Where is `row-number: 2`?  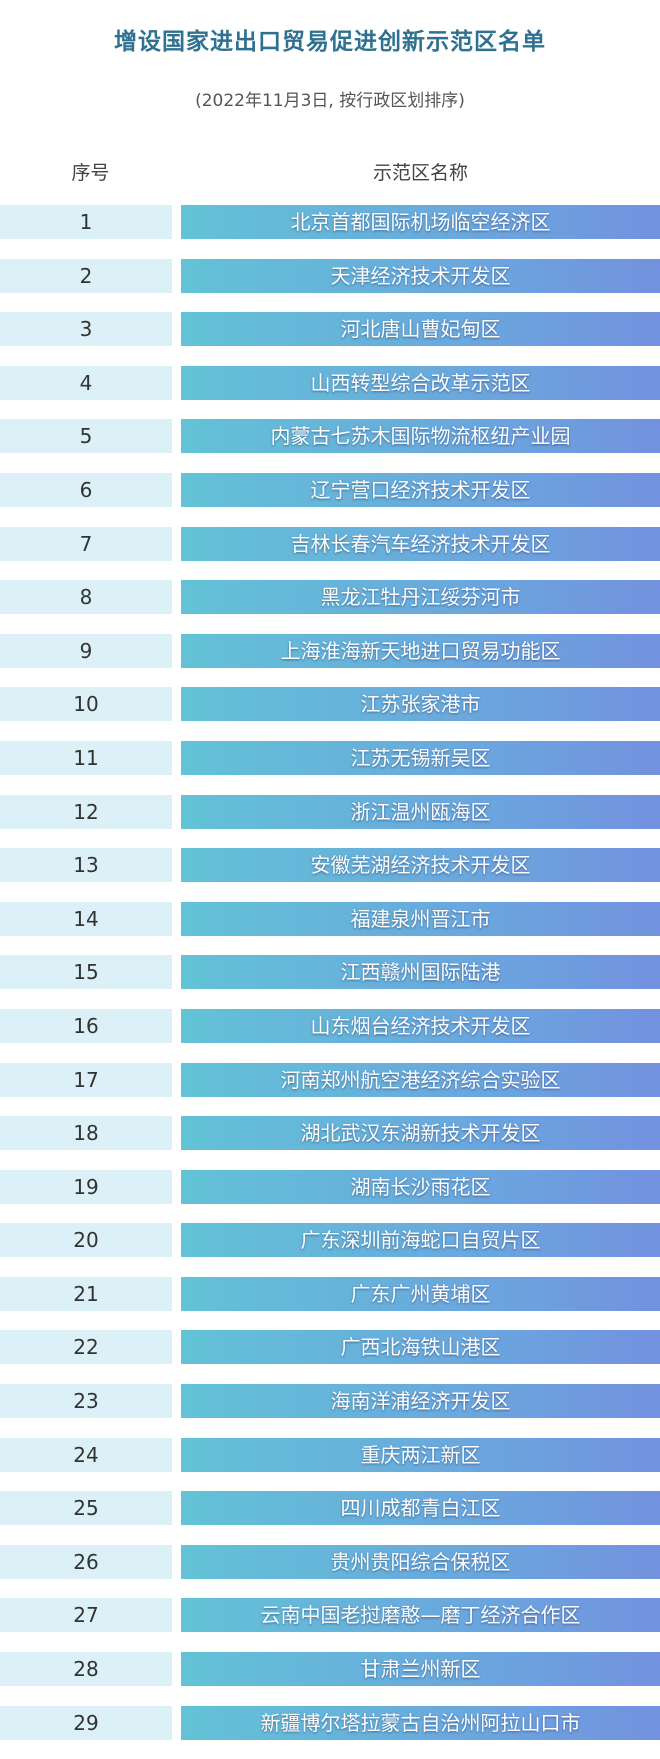
row-number: 2 is located at coordinates (86, 275).